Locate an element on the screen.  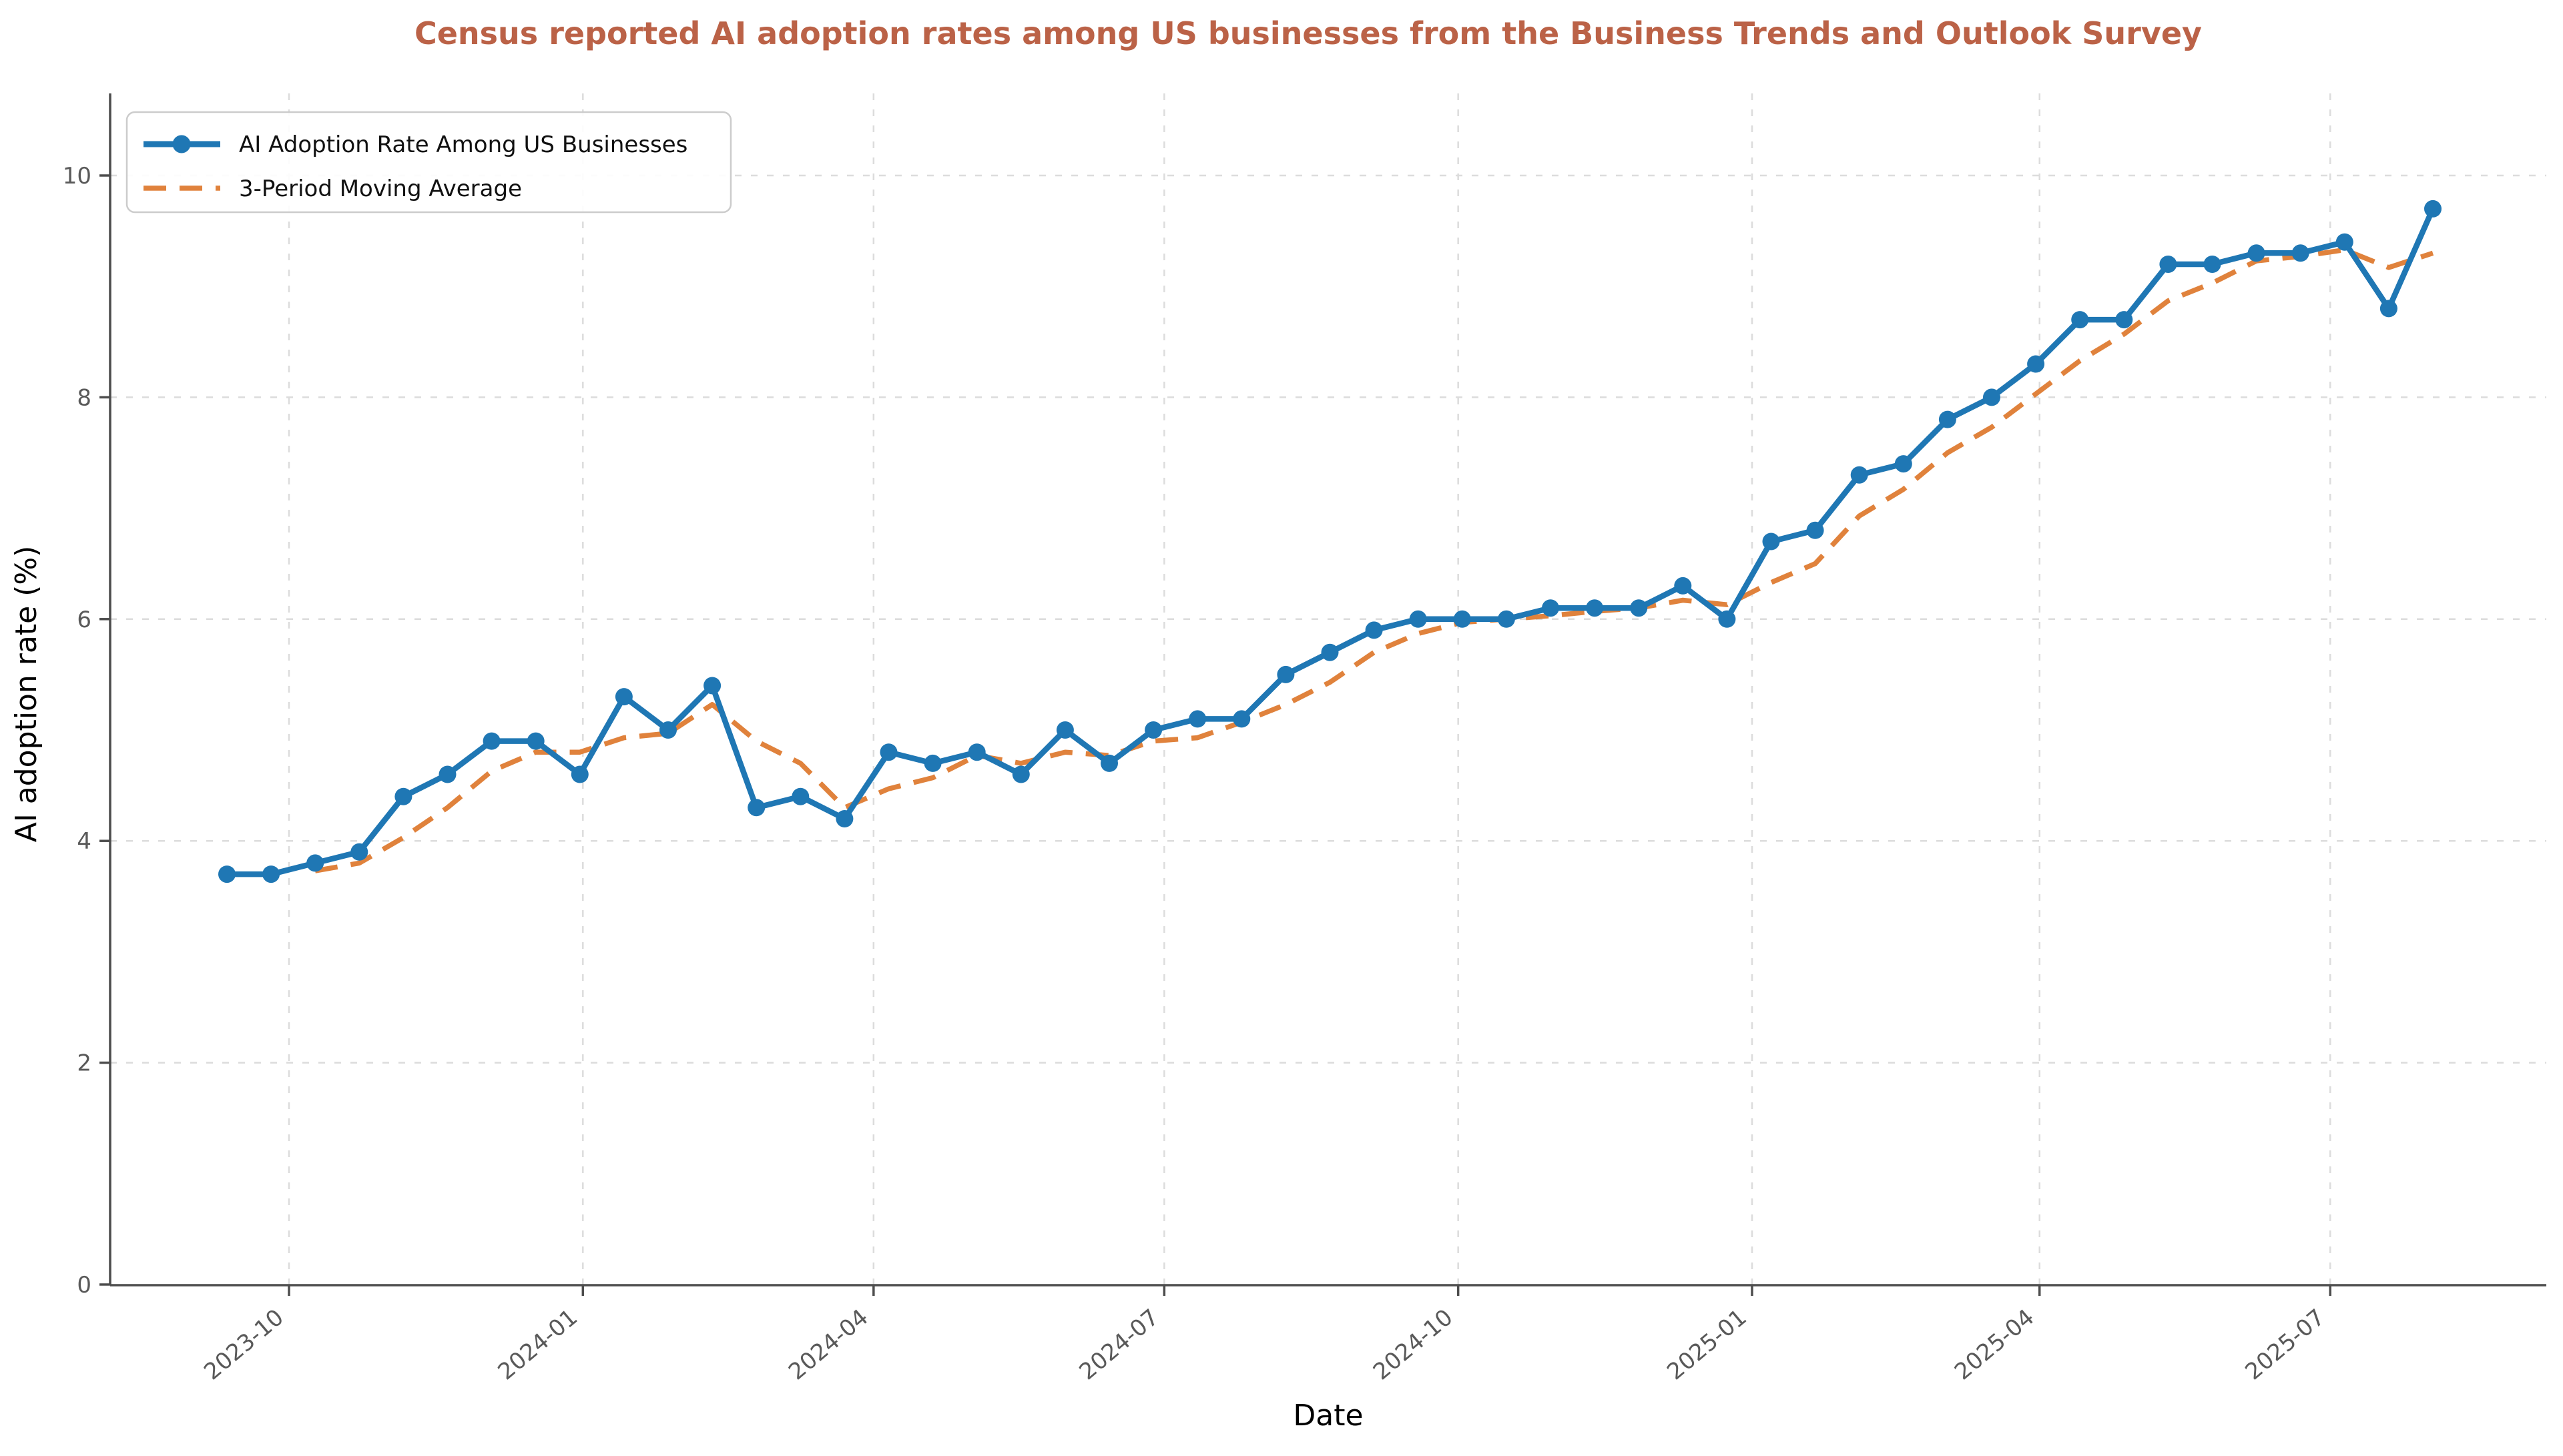
legend-item-moving-average: 3-Period Moving Average is located at coordinates (380, 188).